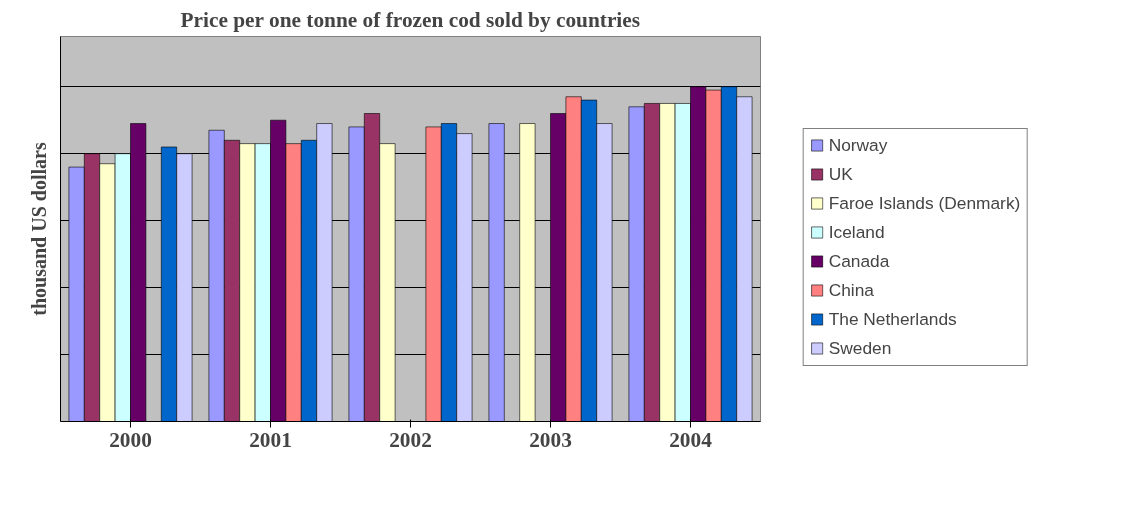 The image size is (1132, 517). Describe the element at coordinates (851, 290) in the screenshot. I see `legend-label: China` at that location.